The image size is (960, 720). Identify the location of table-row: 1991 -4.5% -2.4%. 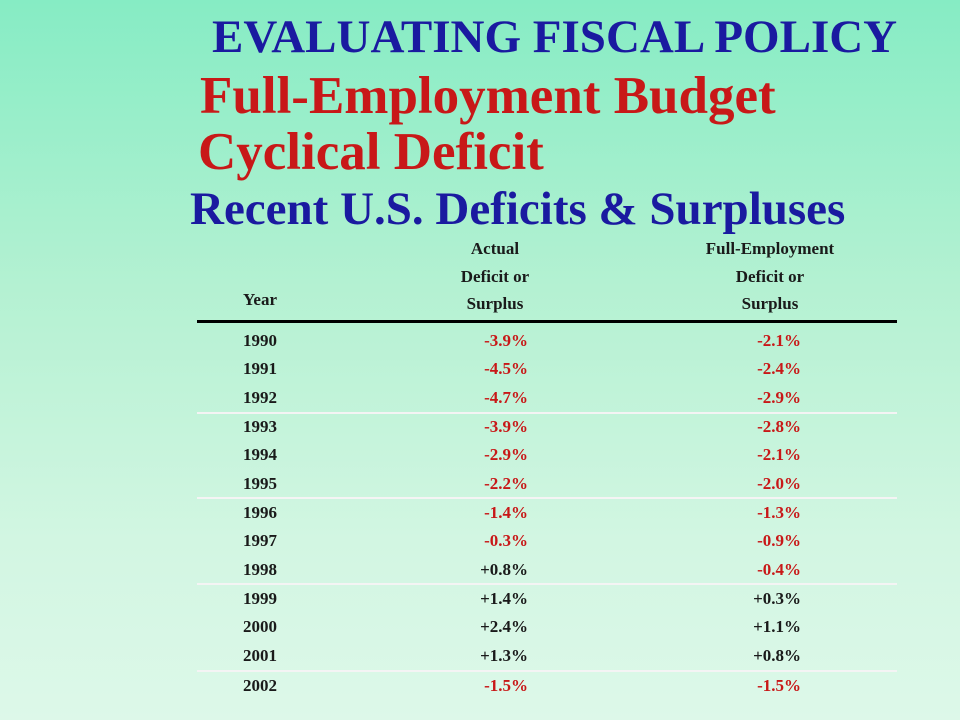
(480, 368).